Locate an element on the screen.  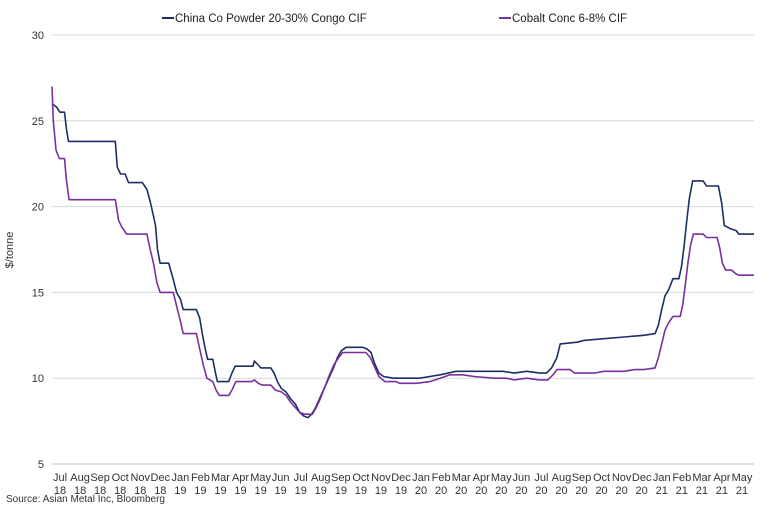
legend-label: China Co Powder 20-30% Congo CIF is located at coordinates (271, 19).